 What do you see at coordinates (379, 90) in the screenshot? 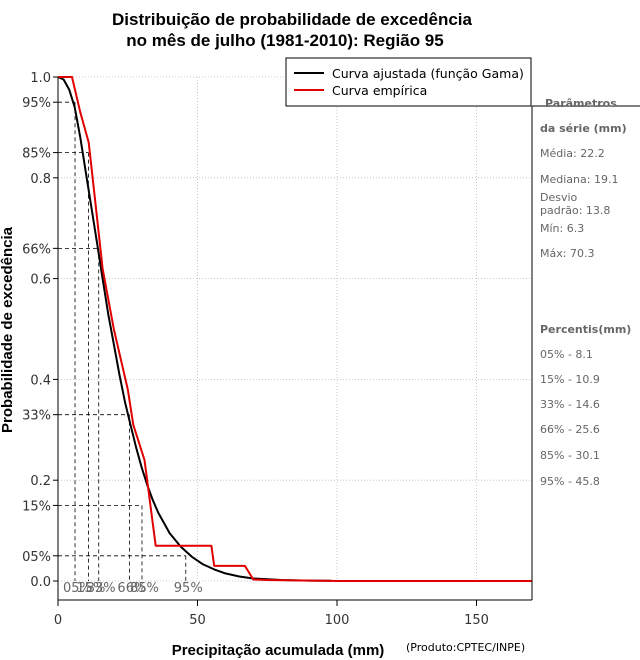
I see `legend-label-empirical: Curva empírica` at bounding box center [379, 90].